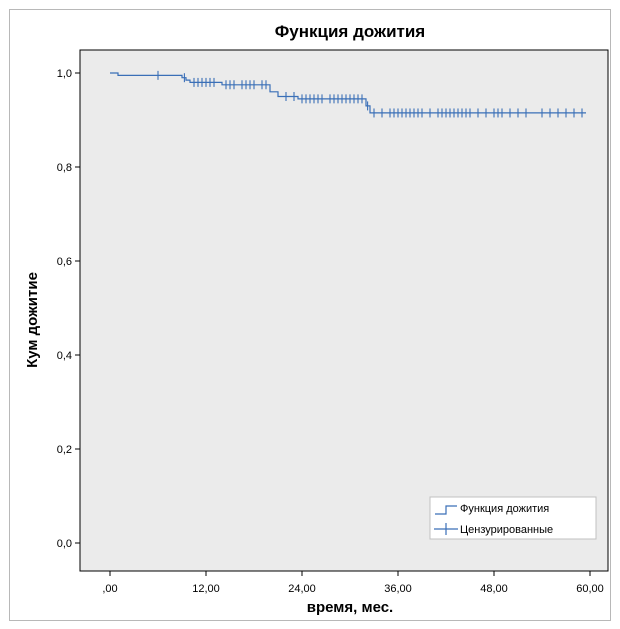 The image size is (620, 629). What do you see at coordinates (64, 356) in the screenshot?
I see `y-tick-label: 0,4` at bounding box center [64, 356].